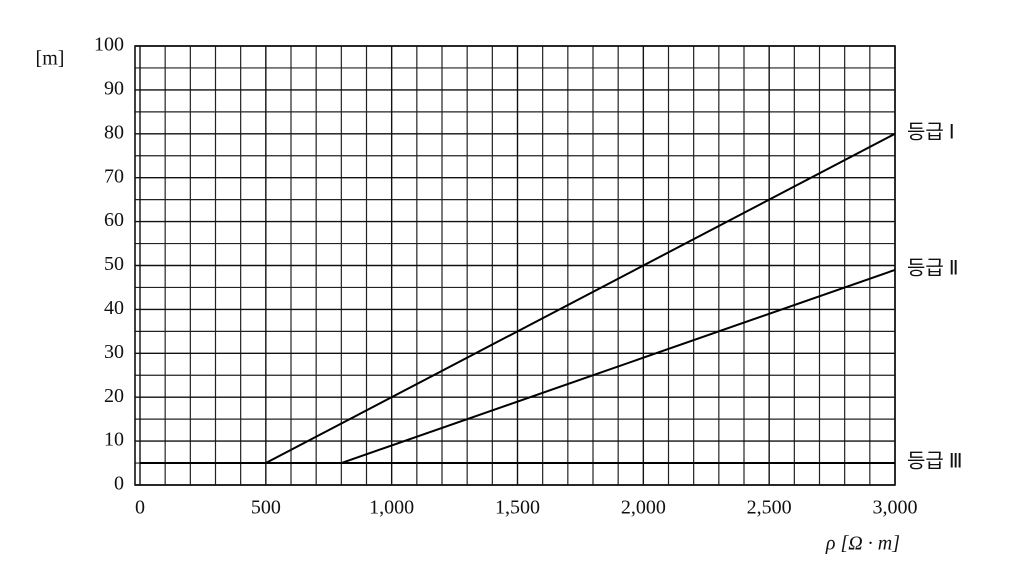  What do you see at coordinates (517, 508) in the screenshot?
I see `x-tick-label: 1,500` at bounding box center [517, 508].